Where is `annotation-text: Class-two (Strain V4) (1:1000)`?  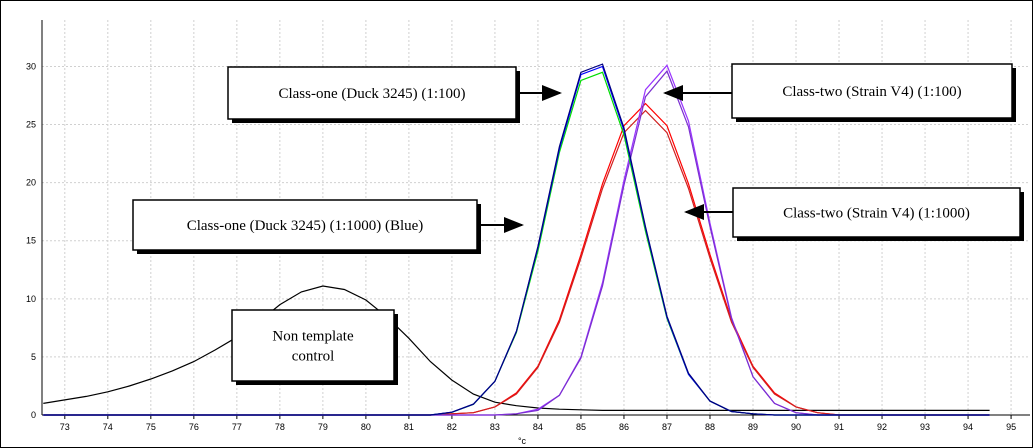 annotation-text: Class-two (Strain V4) (1:1000) is located at coordinates (876, 214).